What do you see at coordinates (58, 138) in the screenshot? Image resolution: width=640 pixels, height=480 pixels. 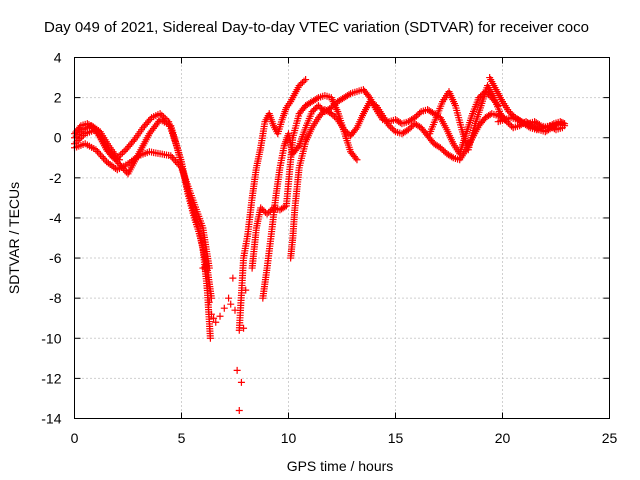 I see `y-tick-label: 0` at bounding box center [58, 138].